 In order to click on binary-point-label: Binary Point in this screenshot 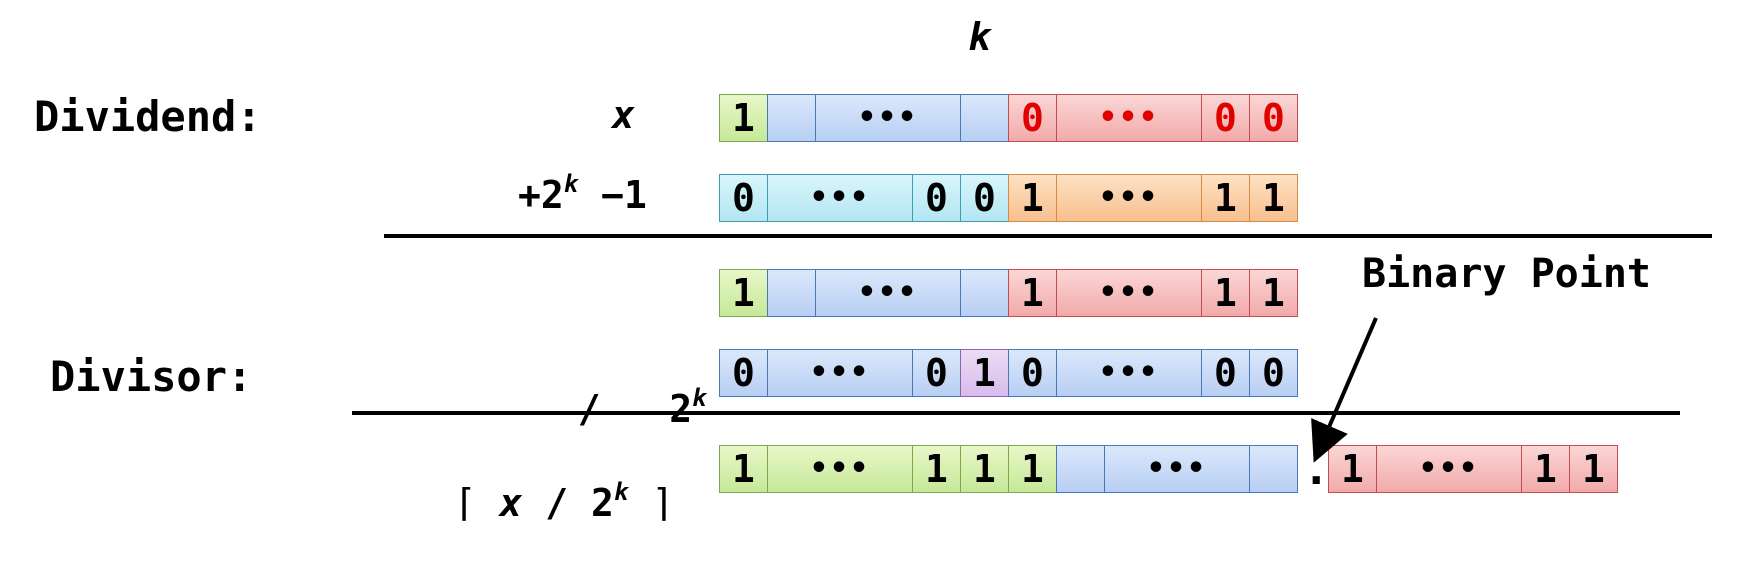, I will do `click(1506, 274)`.